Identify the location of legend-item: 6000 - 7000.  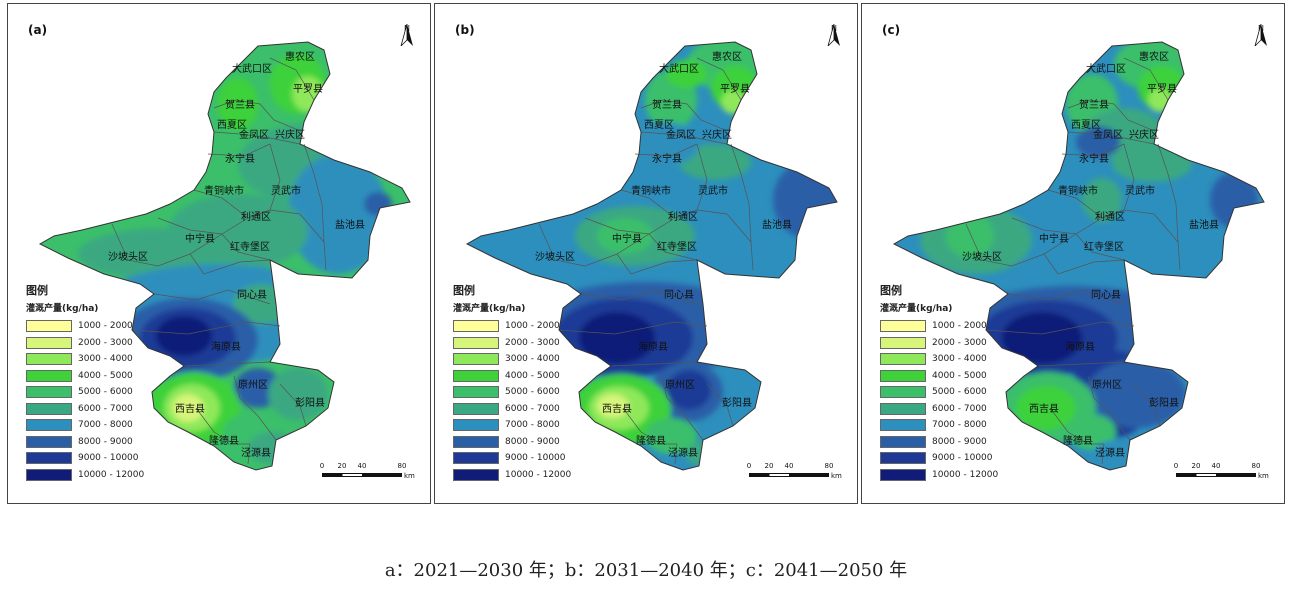
(512, 409).